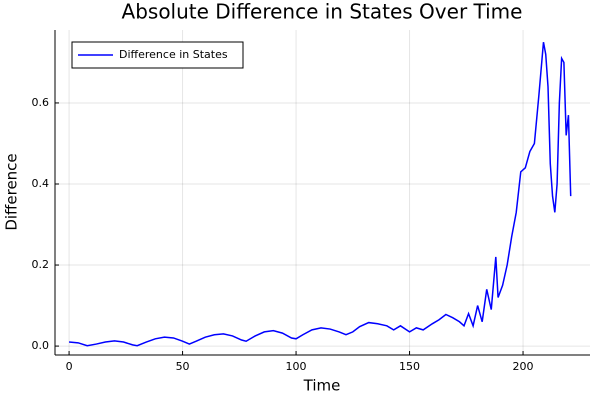  I want to click on y-tick-label: 0.0, so click(41, 345).